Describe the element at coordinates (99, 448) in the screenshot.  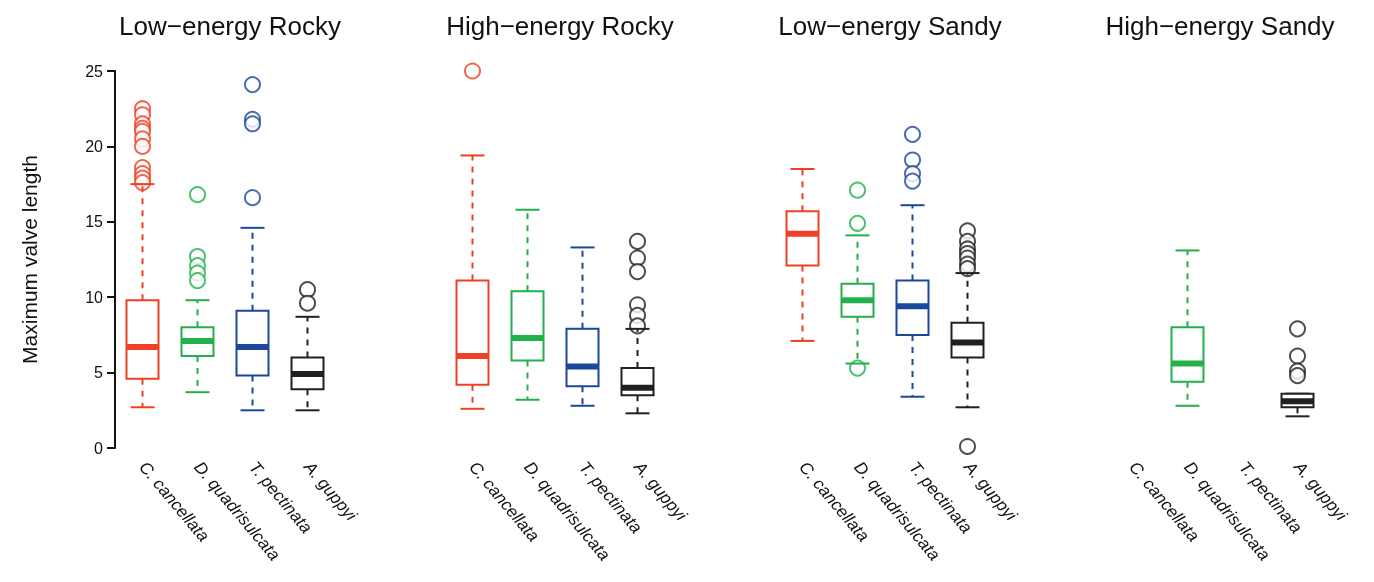
I see `y-tick-label: 0` at that location.